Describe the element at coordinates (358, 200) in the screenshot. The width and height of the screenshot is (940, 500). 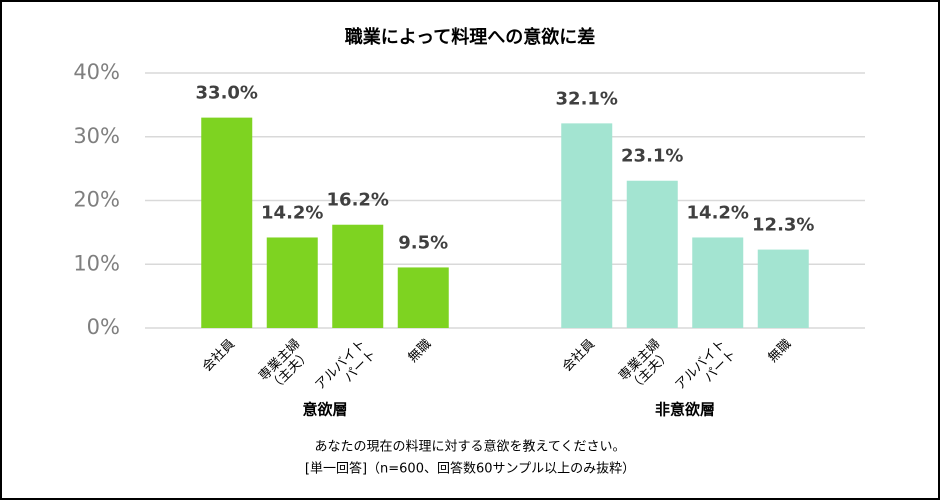
I see `value-label: 16.2%` at that location.